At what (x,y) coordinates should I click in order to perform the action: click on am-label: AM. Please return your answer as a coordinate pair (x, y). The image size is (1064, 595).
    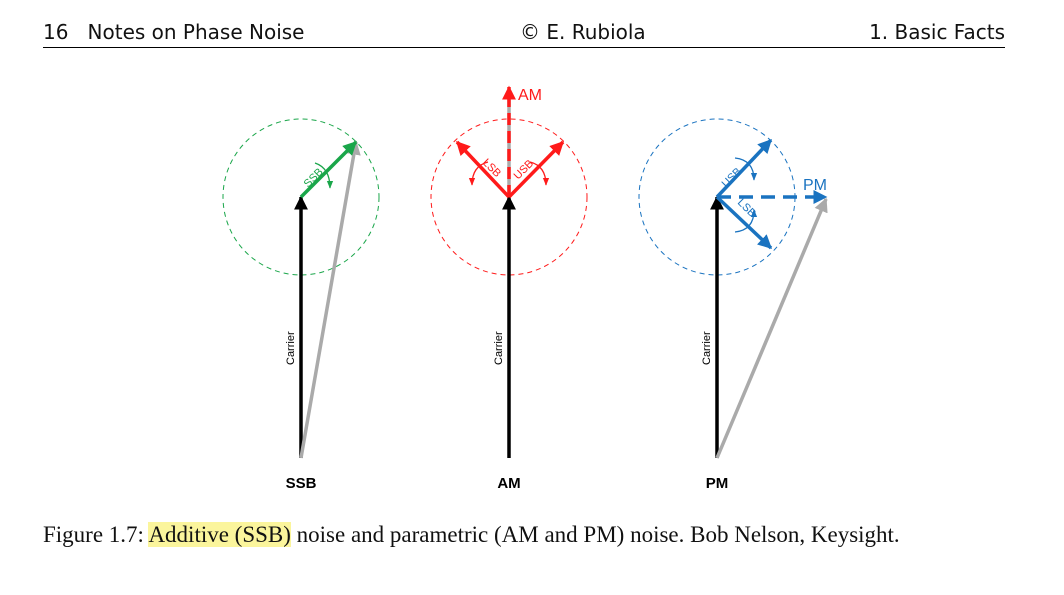
    Looking at the image, I should click on (530, 95).